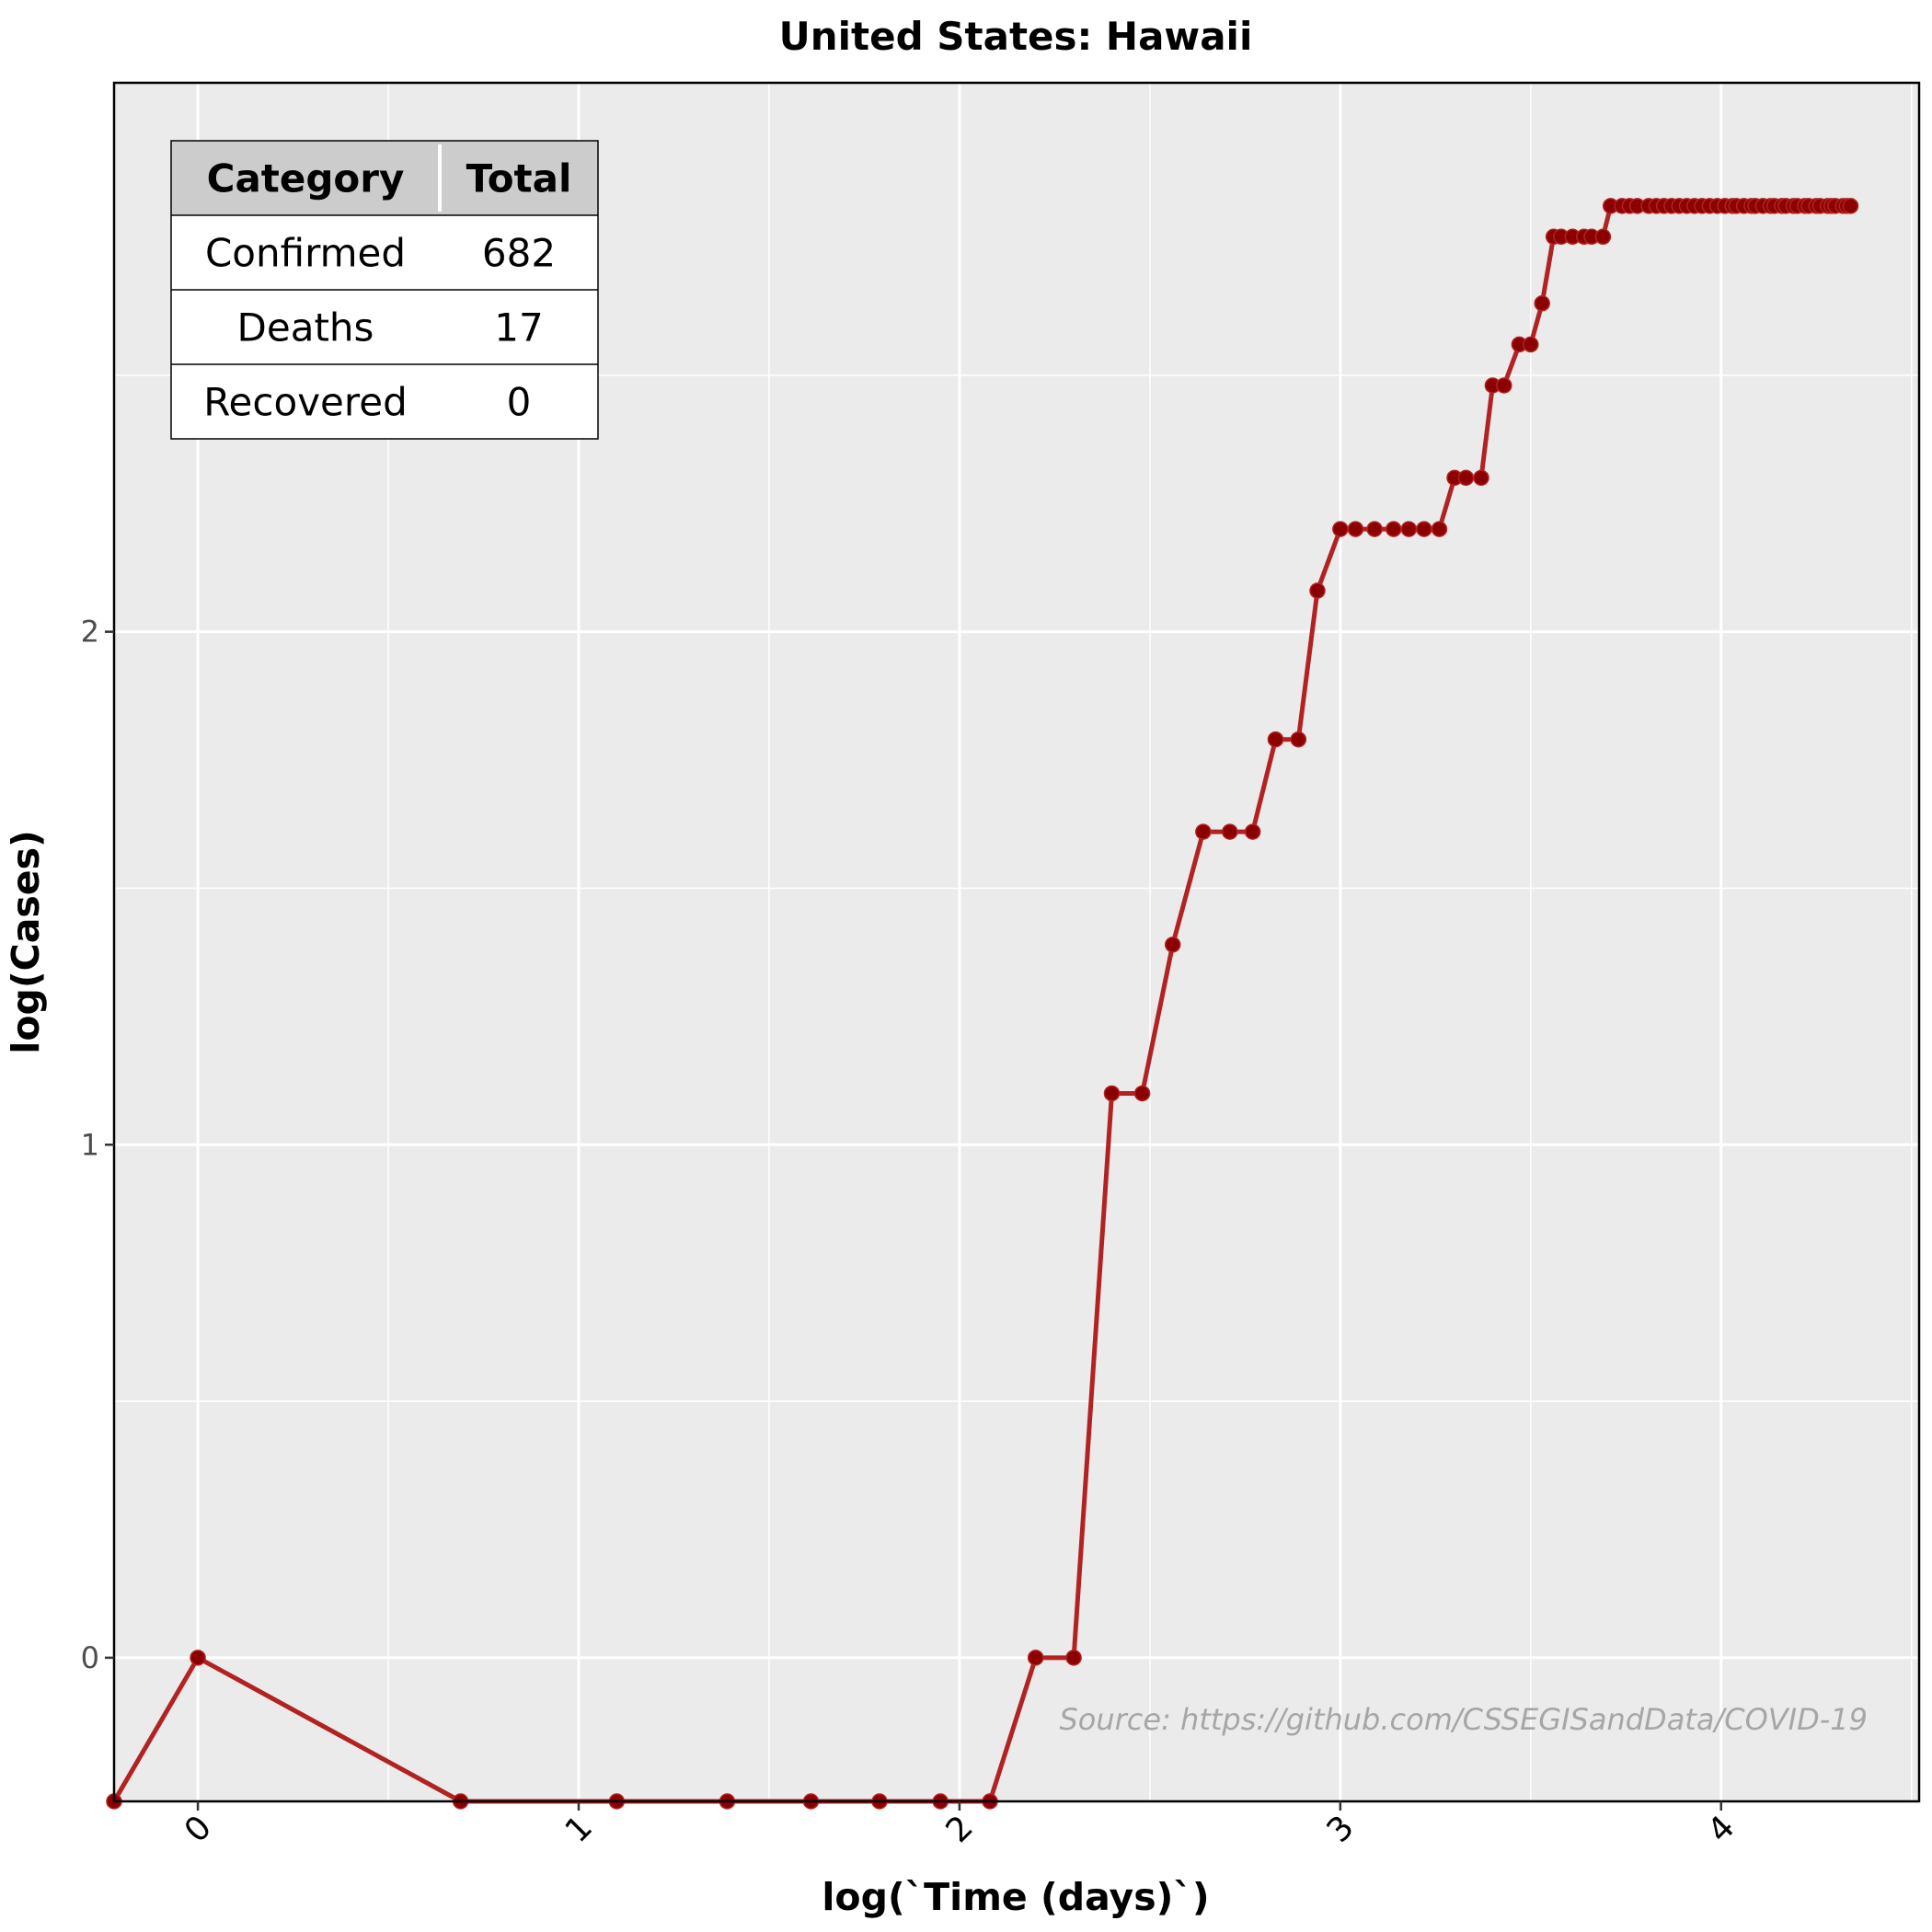 The width and height of the screenshot is (1932, 1932). Describe the element at coordinates (305, 328) in the screenshot. I see `table-cell-category: Deaths` at that location.